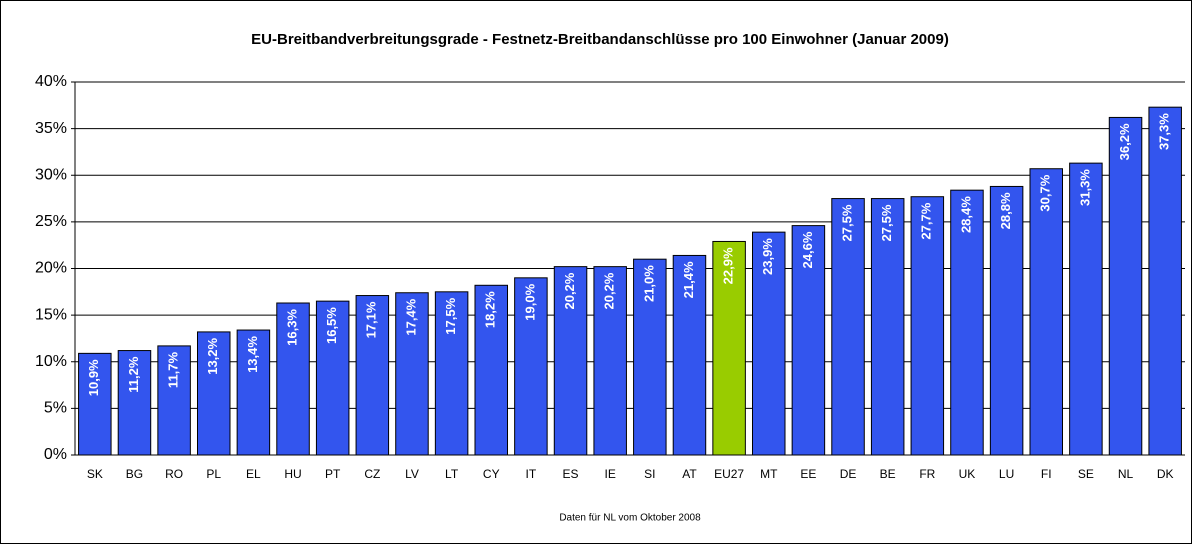  I want to click on value-label: 11,2%, so click(133, 374).